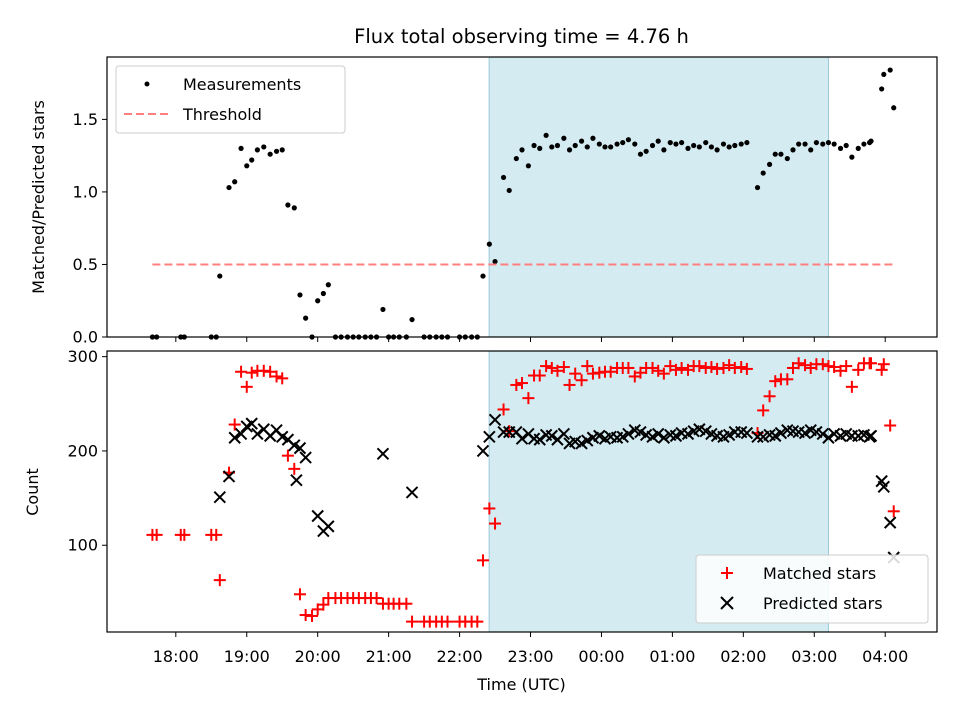  I want to click on legend-label-predicted: Predicted stars, so click(823, 603).